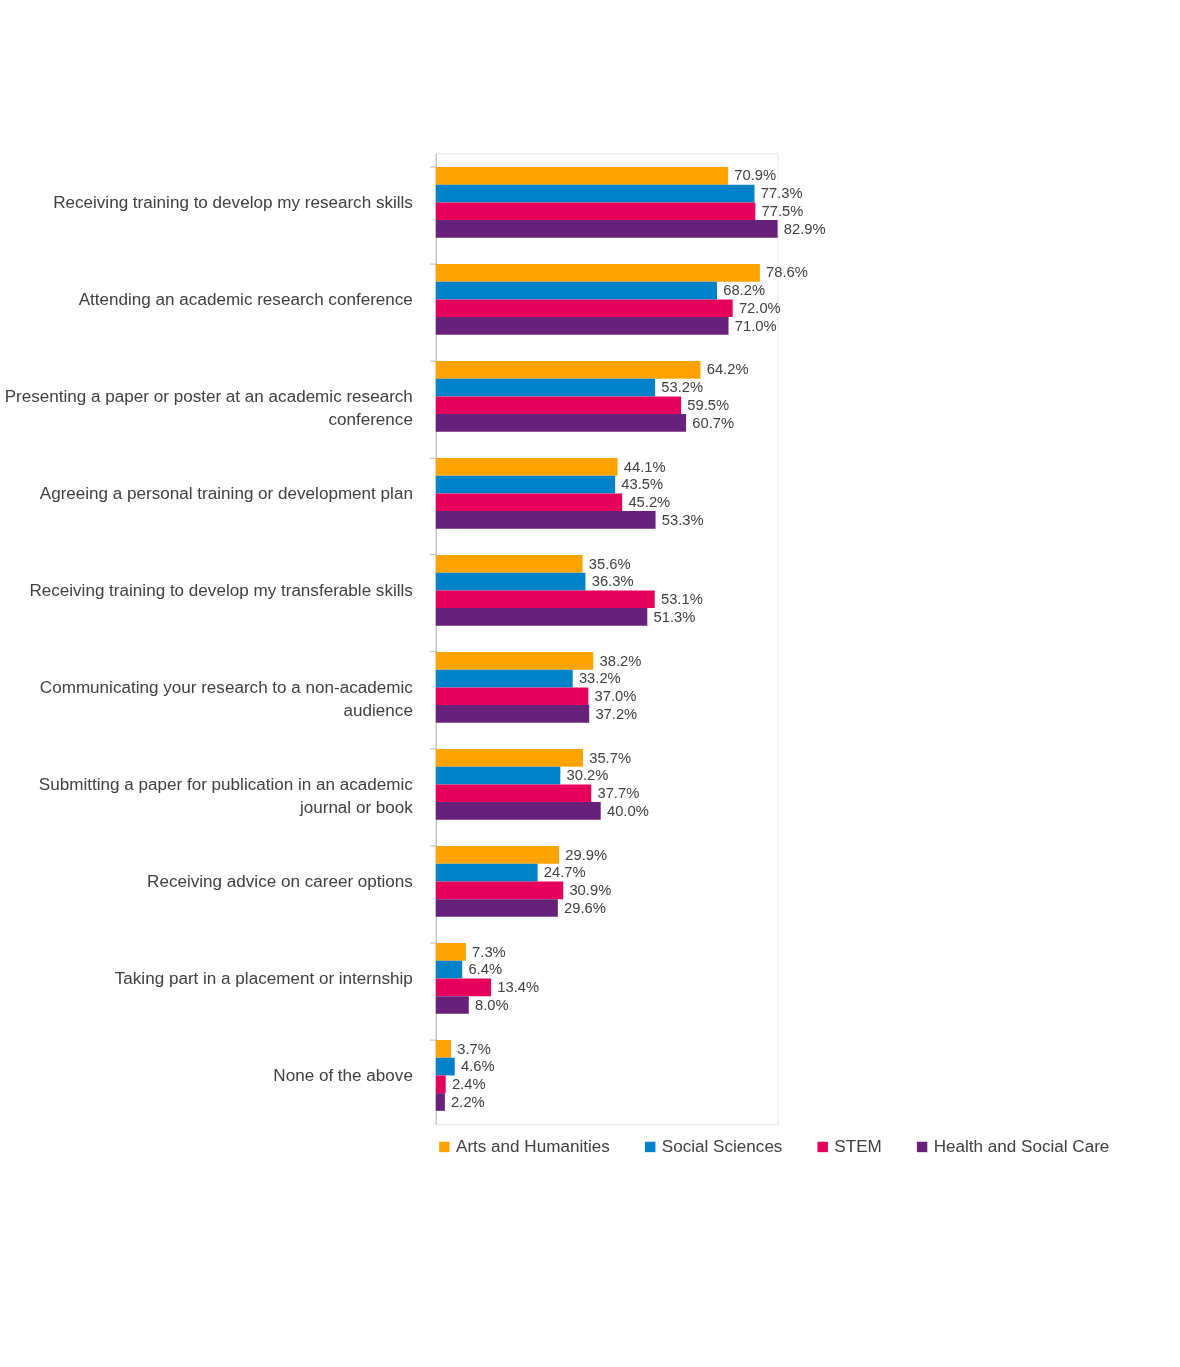 Image resolution: width=1180 pixels, height=1367 pixels. Describe the element at coordinates (722, 1147) in the screenshot. I see `legend-label: Social Sciences` at that location.